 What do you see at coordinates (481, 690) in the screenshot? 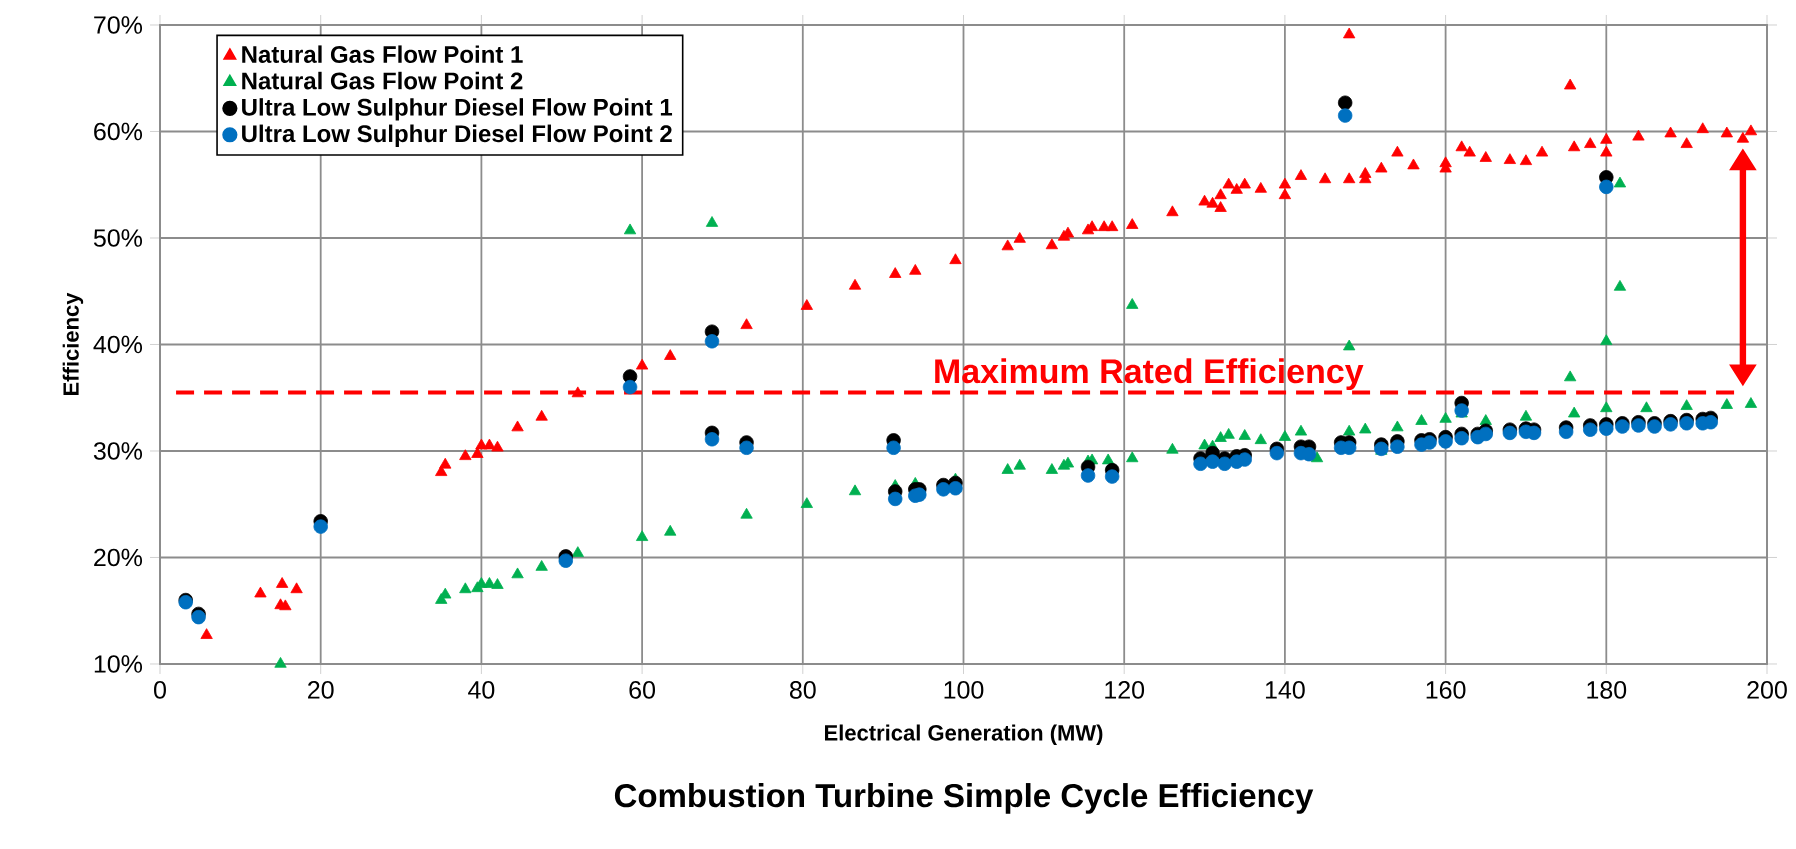
I see `x-tick-label: 40` at bounding box center [481, 690].